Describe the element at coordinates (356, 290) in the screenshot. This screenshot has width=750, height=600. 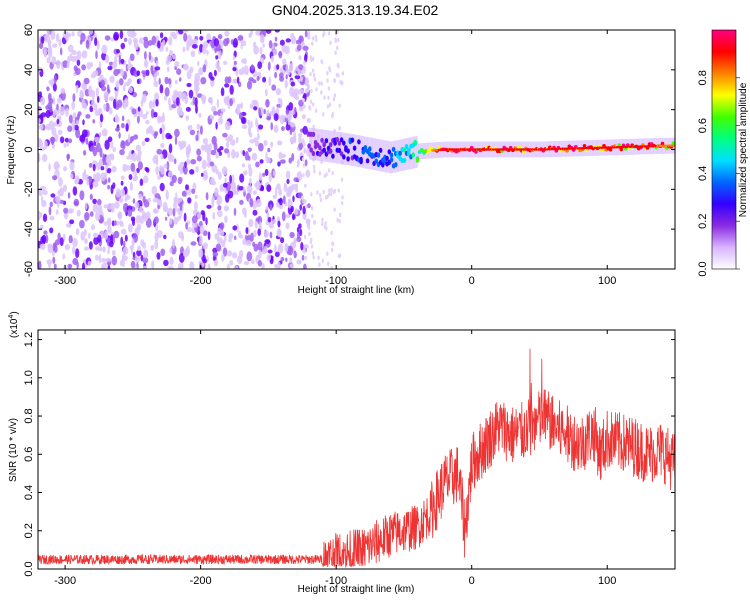
I see `spectrogram-x-axis-label: Height of straight line (km)` at that location.